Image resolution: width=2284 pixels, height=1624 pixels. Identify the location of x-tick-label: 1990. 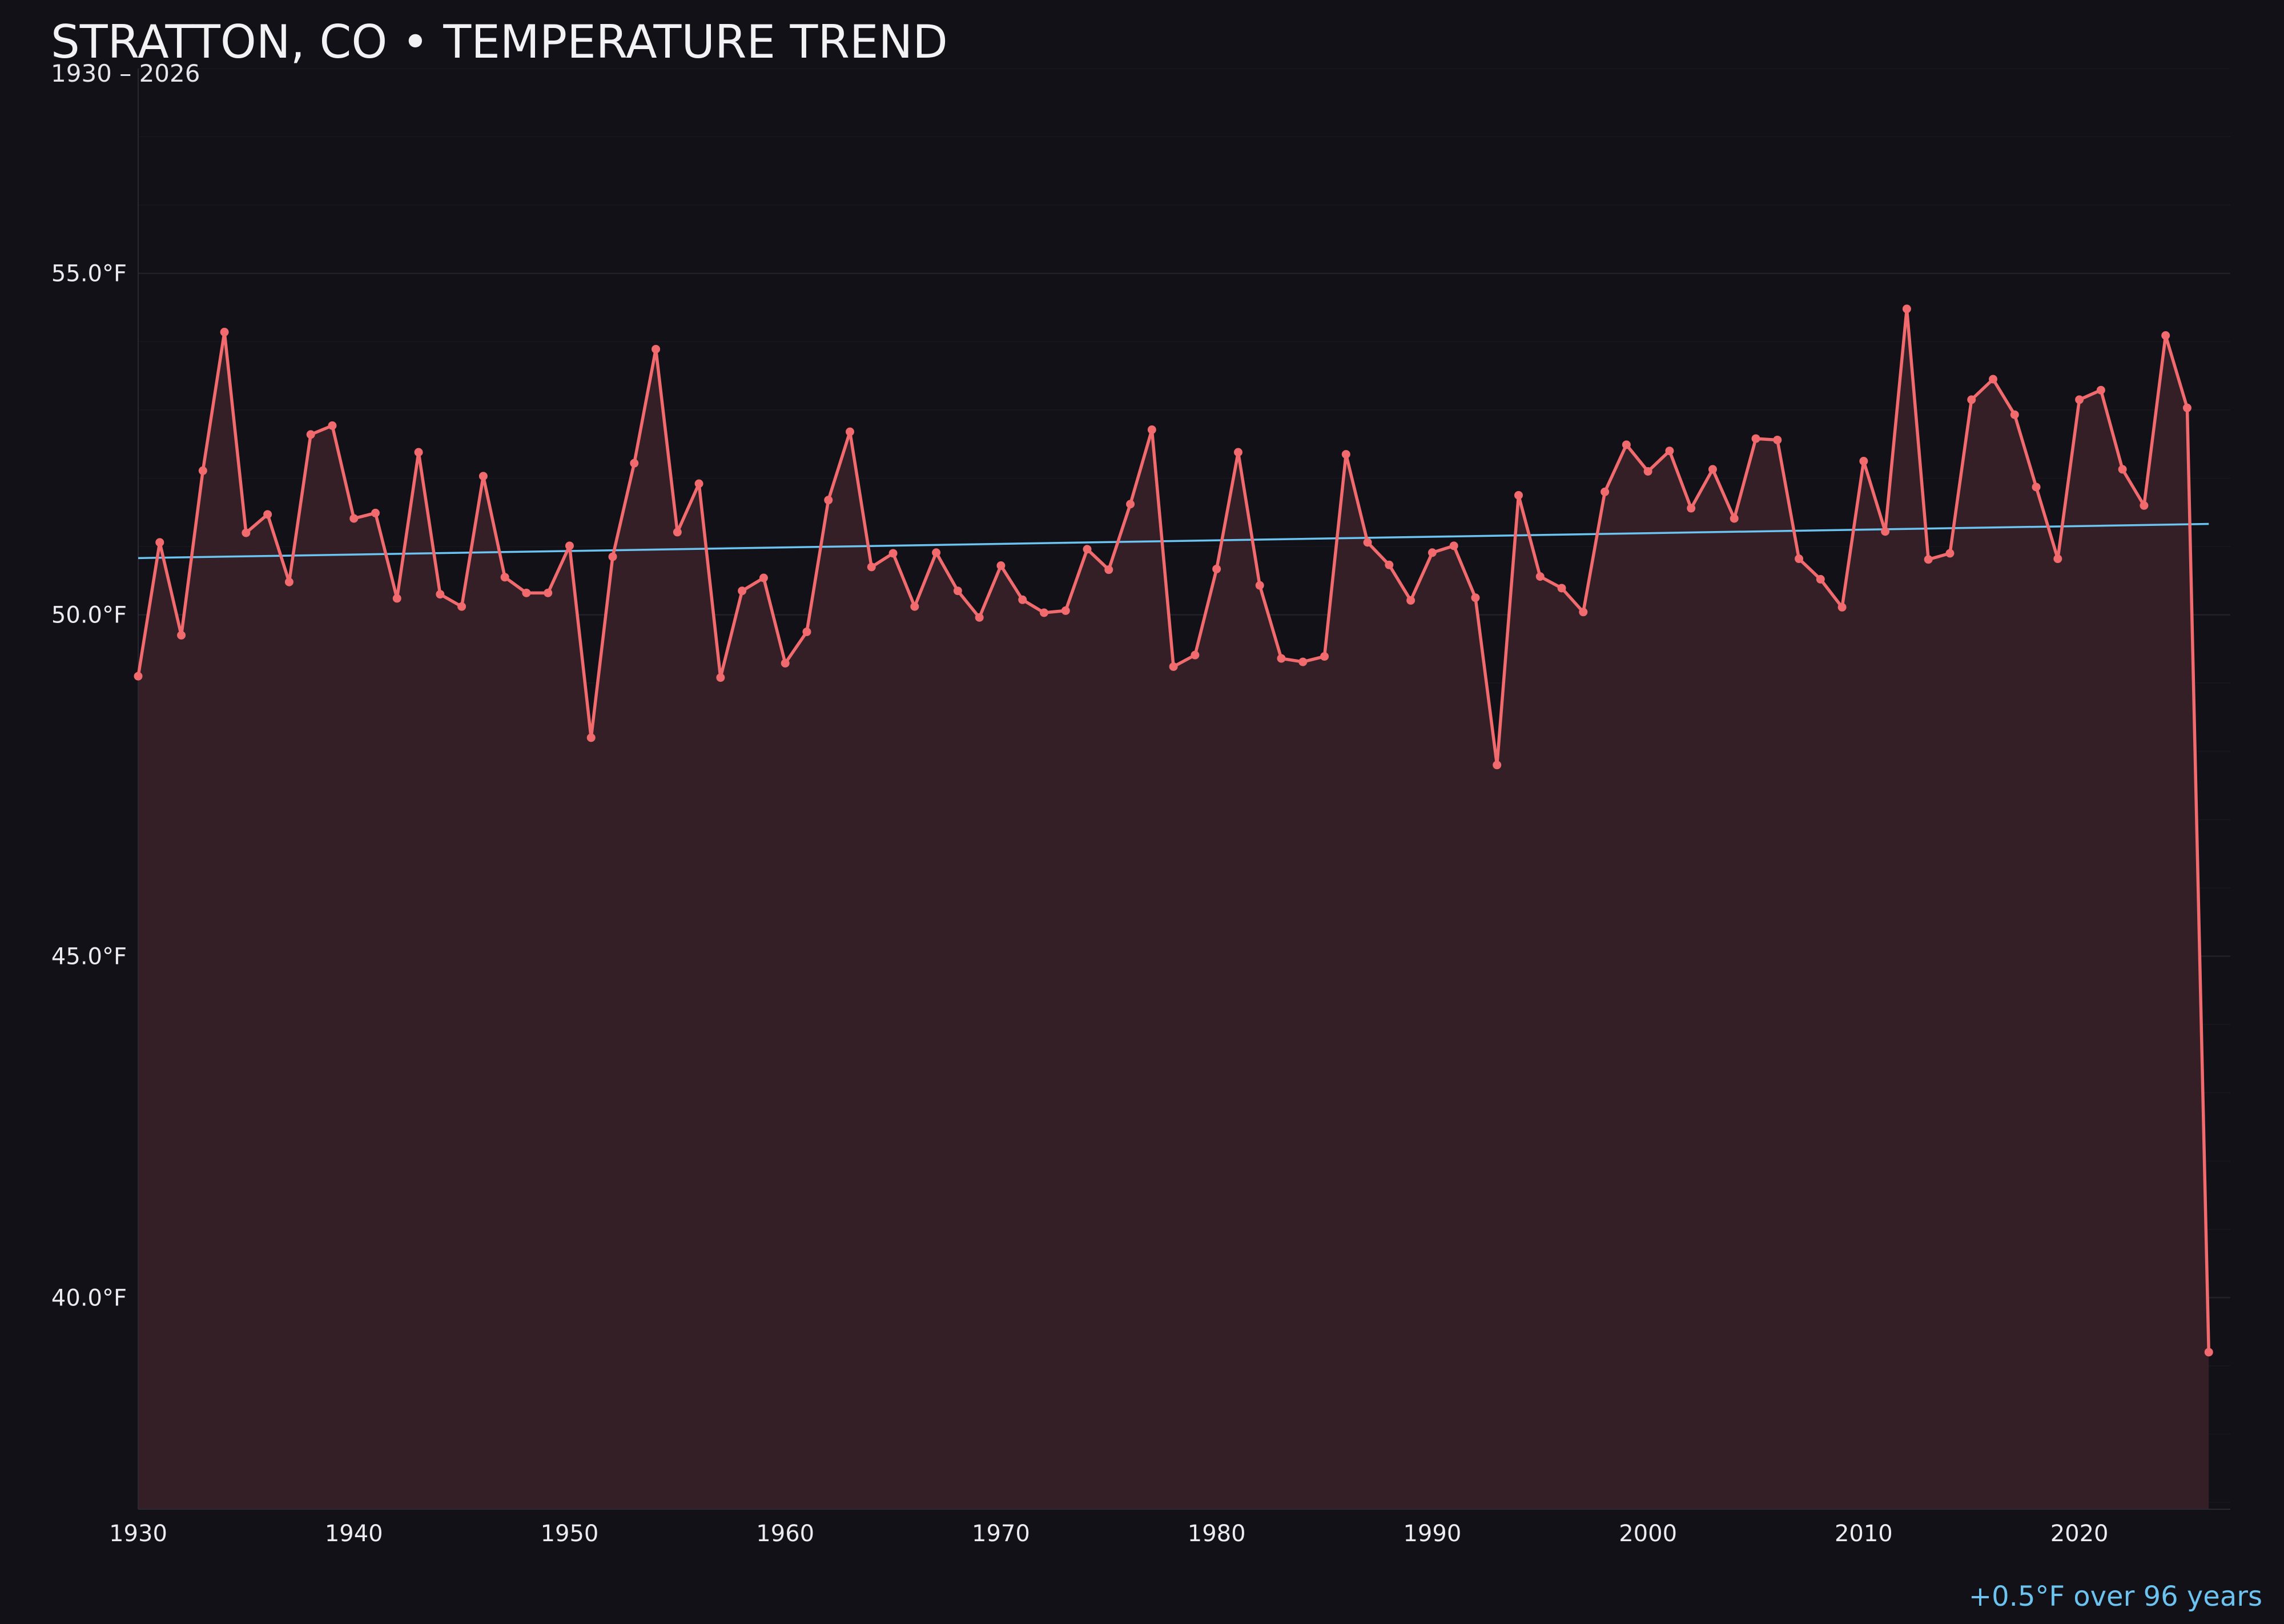
(1432, 1534).